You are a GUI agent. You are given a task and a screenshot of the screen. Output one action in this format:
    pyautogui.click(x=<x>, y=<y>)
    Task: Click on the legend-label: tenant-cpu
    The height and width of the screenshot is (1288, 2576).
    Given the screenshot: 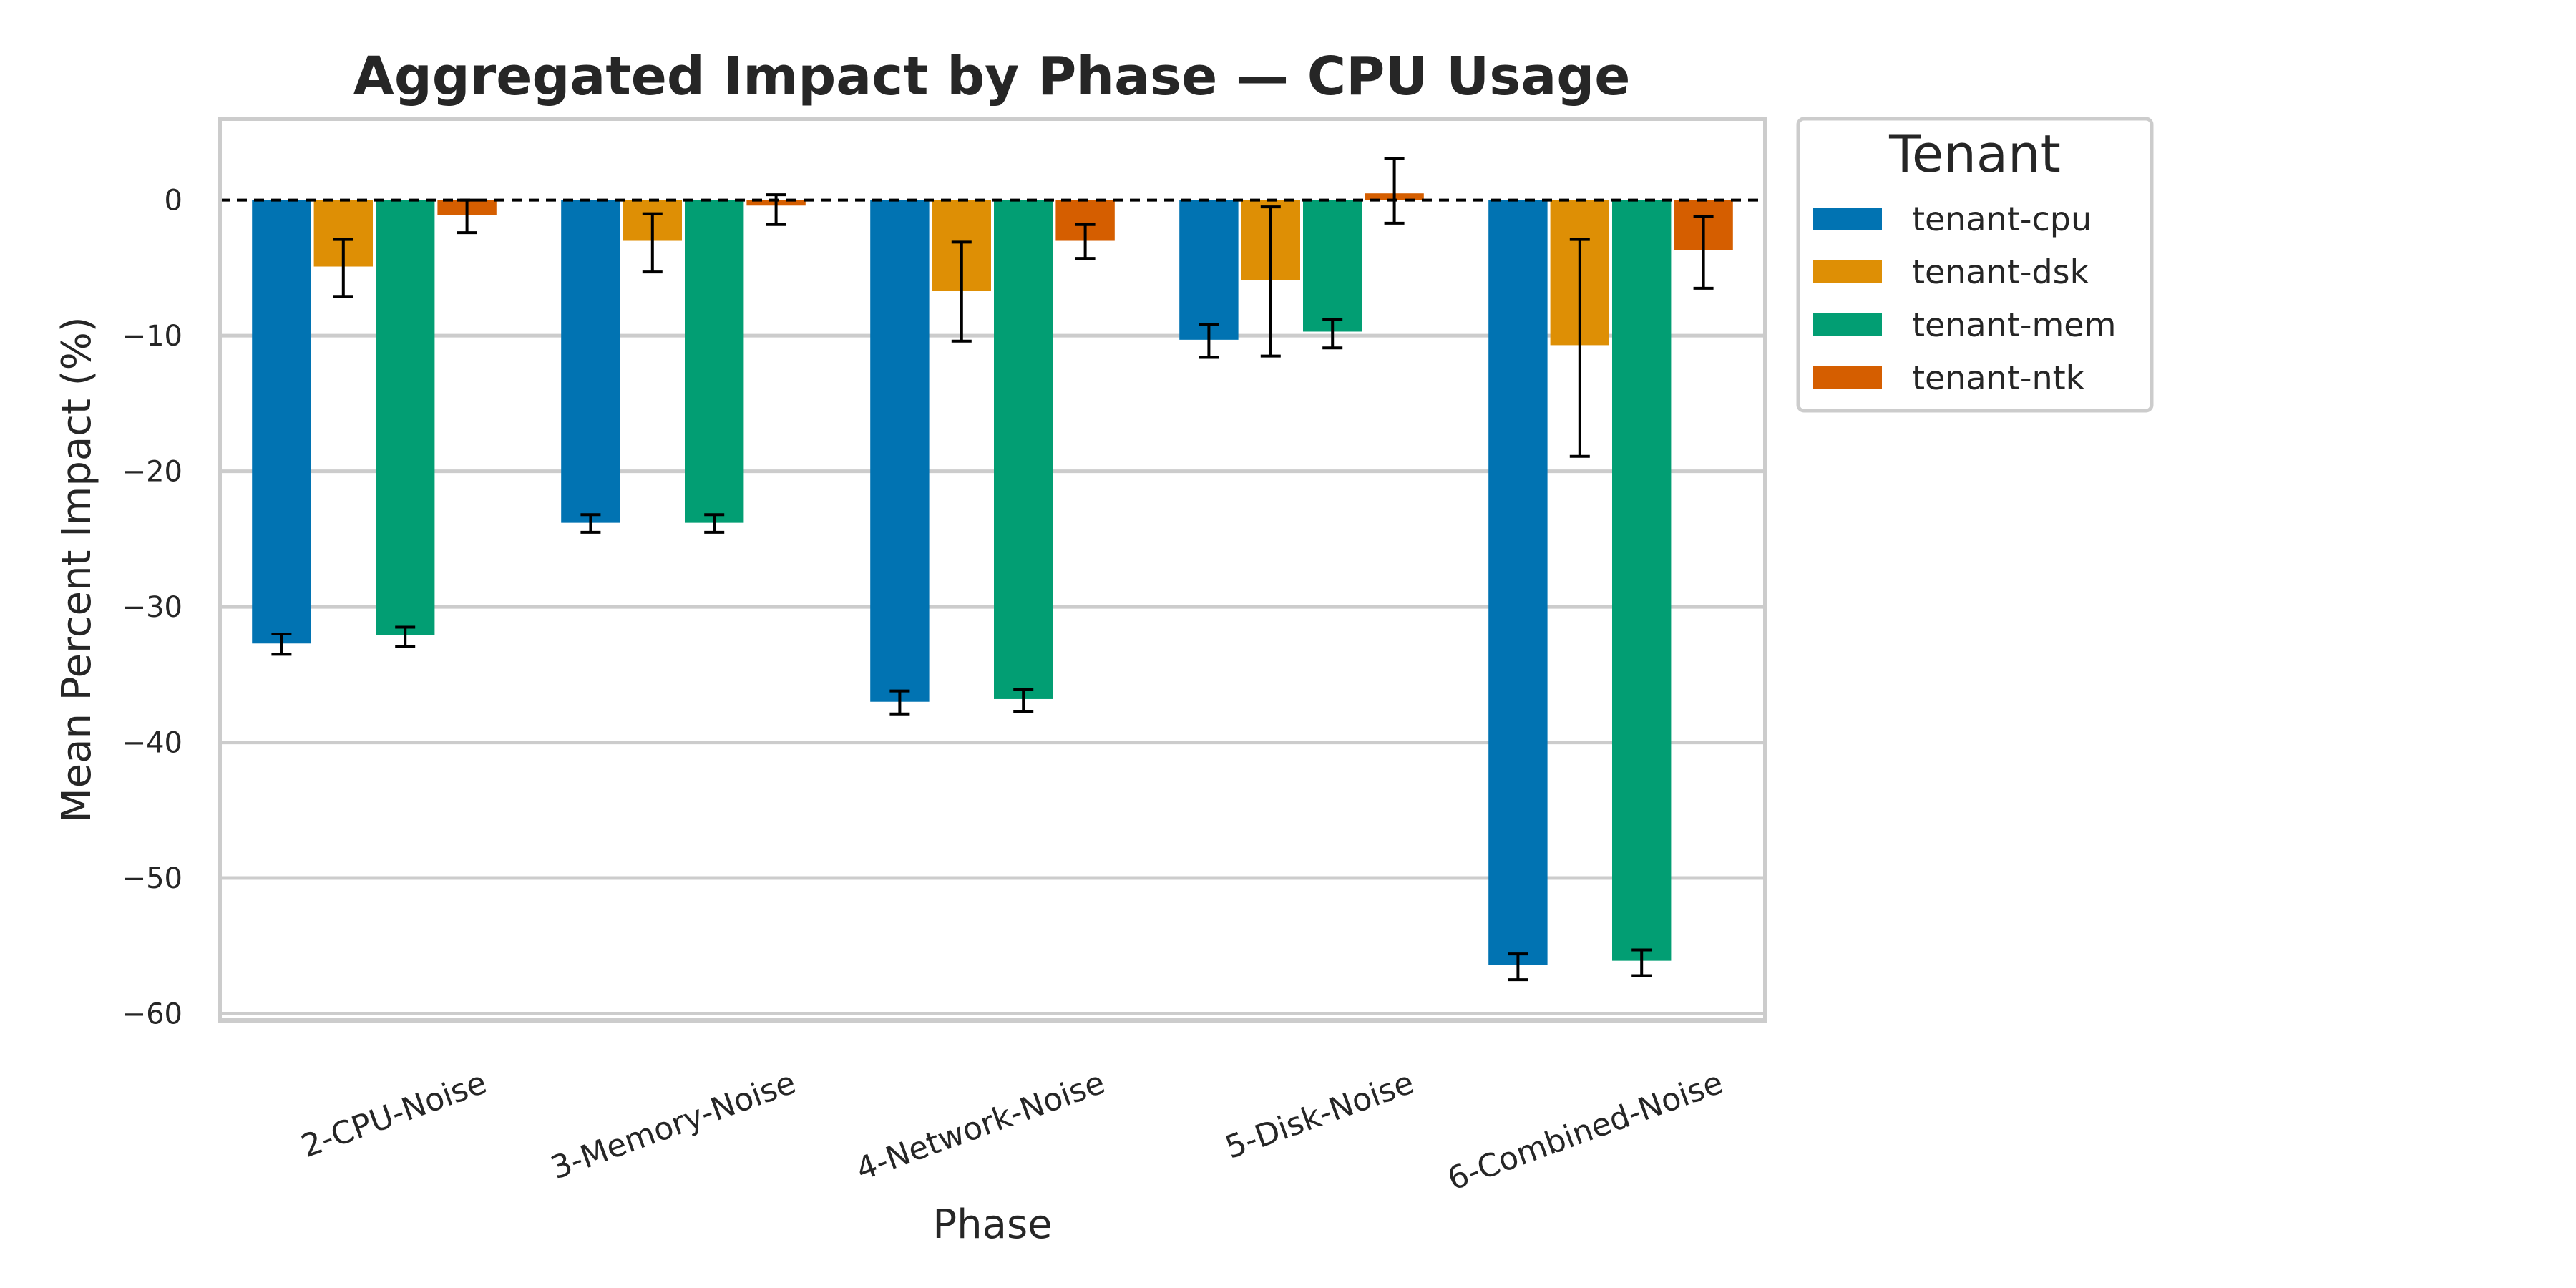 What is the action you would take?
    pyautogui.click(x=2002, y=219)
    